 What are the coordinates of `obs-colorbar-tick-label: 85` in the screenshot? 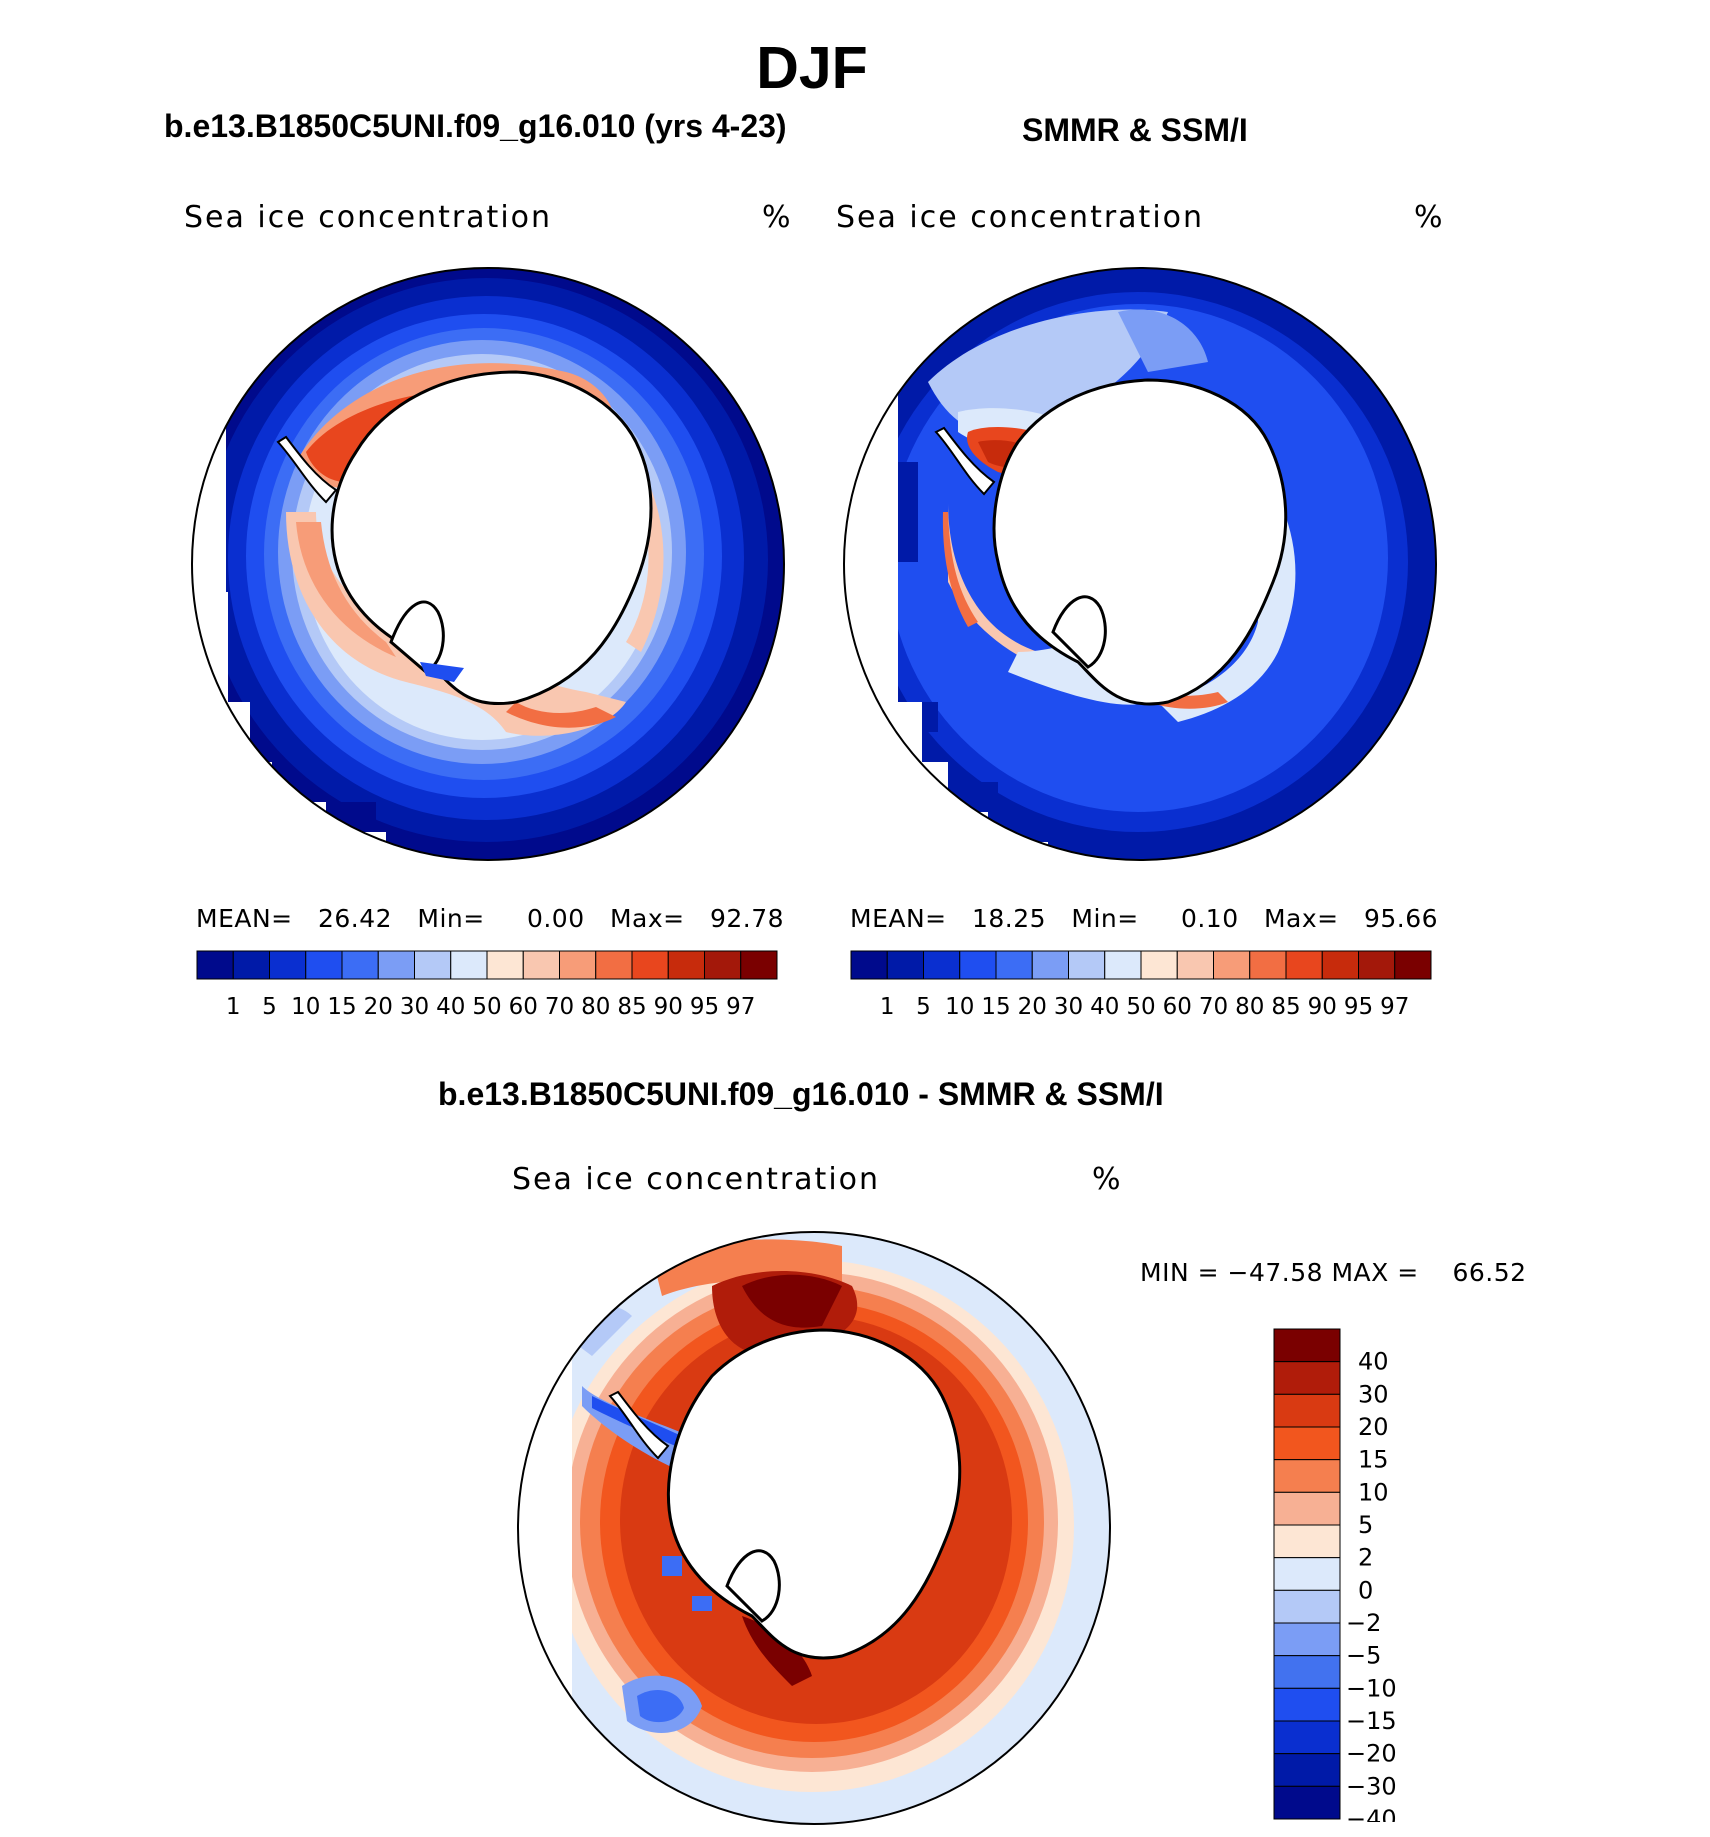 It's located at (1285, 1007).